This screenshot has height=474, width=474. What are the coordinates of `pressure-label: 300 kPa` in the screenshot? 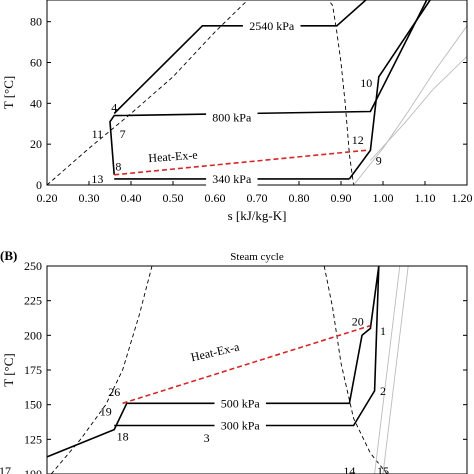 It's located at (241, 425).